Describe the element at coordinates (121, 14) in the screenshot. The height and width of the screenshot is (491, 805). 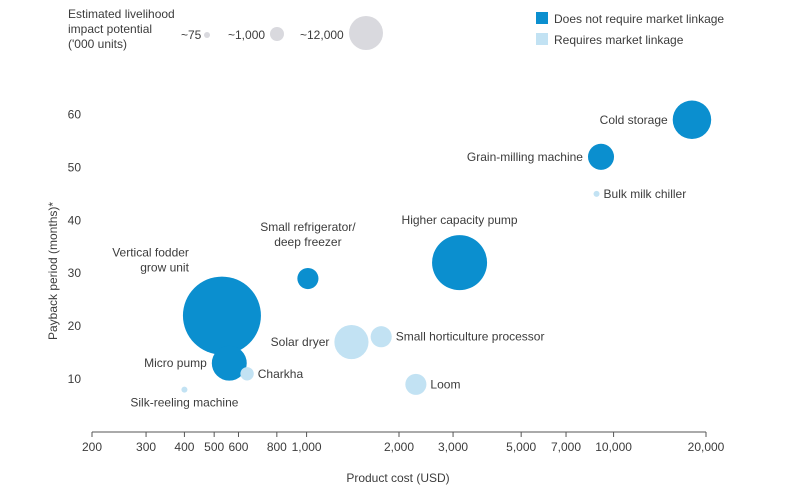
I see `size-legend-title-line-1: Estimated livelihood` at that location.